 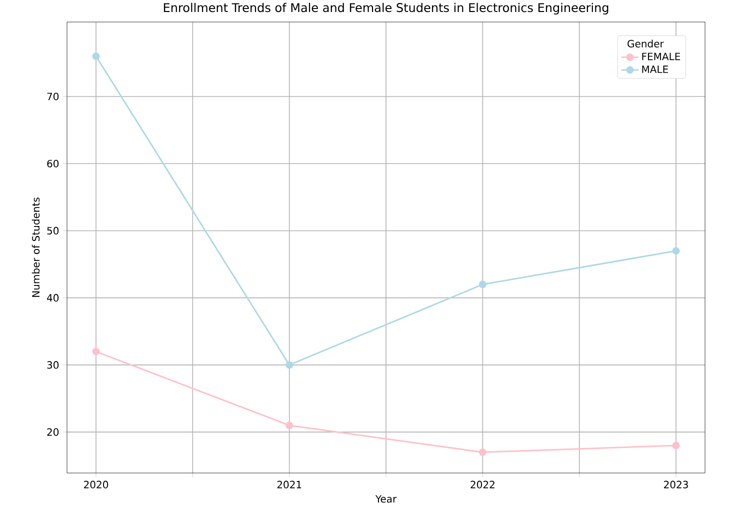 I want to click on legend-title: Gender, so click(x=646, y=44).